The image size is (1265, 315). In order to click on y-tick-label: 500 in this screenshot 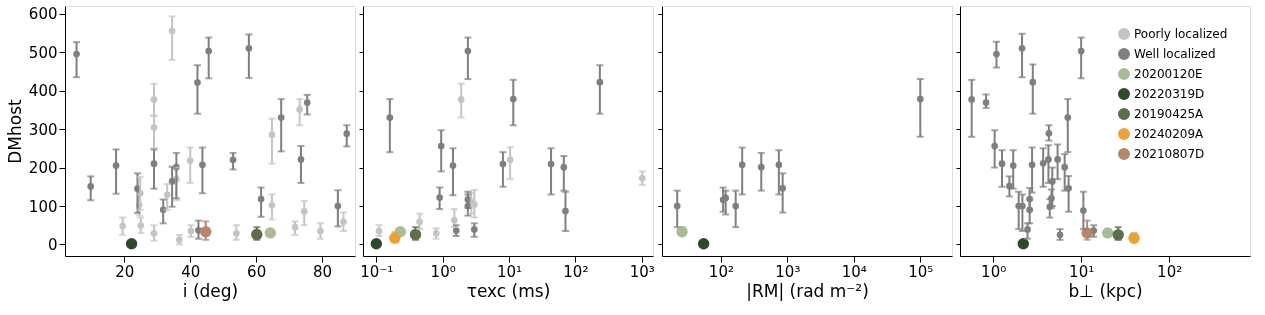, I will do `click(43, 52)`.